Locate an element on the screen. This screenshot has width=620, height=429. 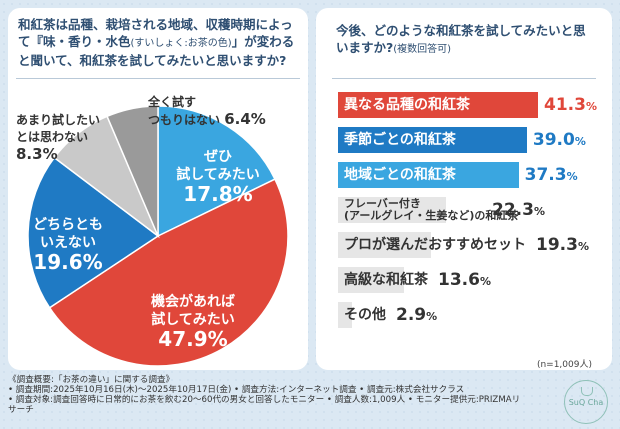
bar-row: プロが選んだおすすめセット 19.3% is located at coordinates (469, 245).